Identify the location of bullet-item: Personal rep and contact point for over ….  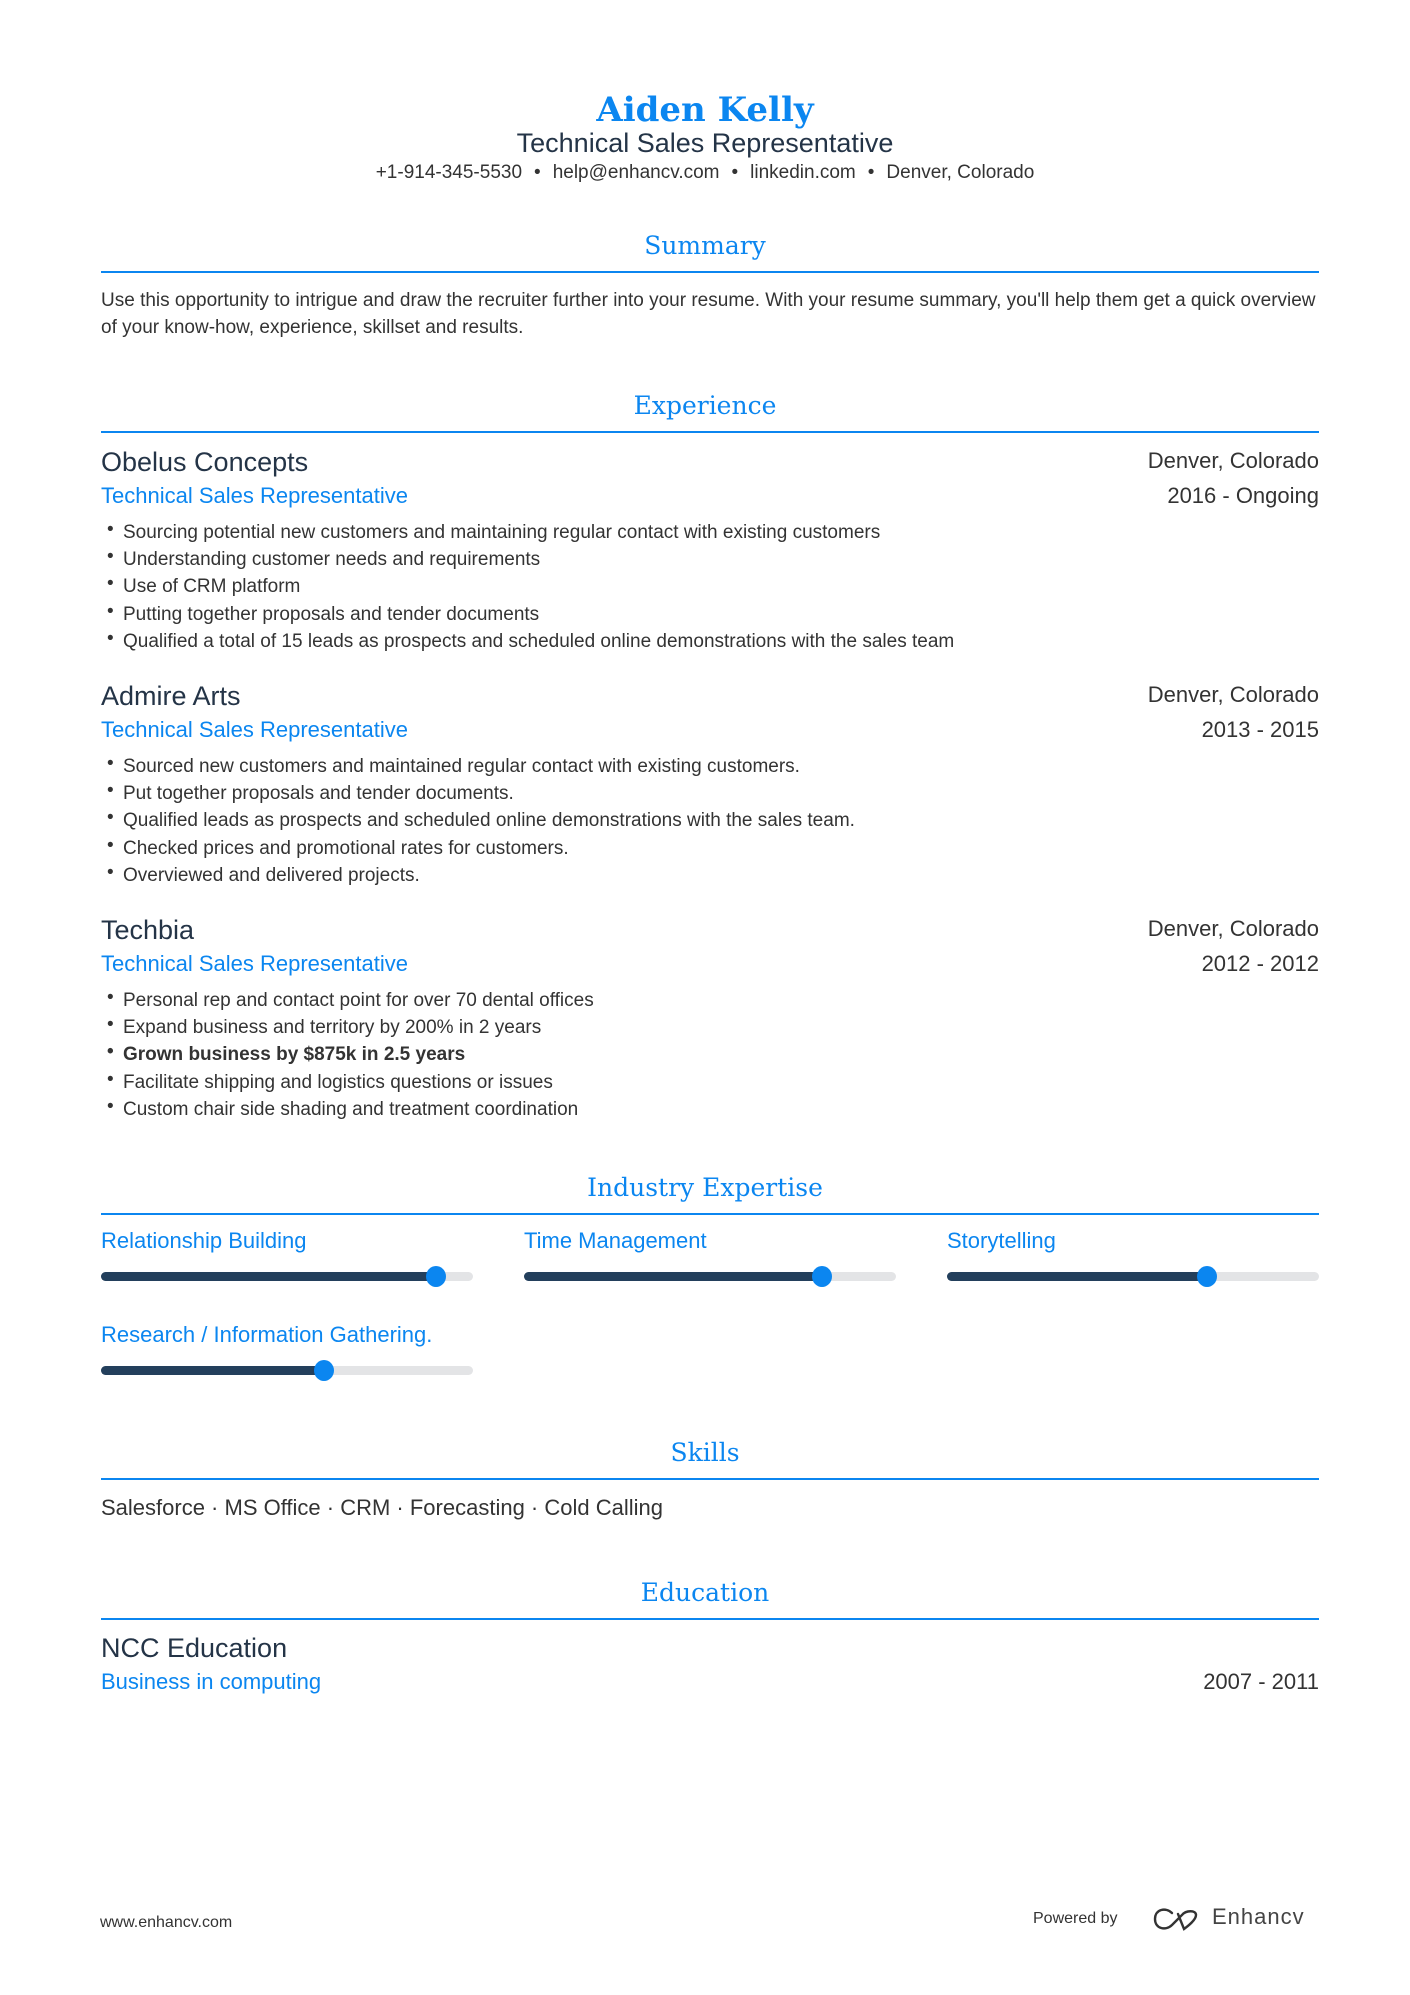
(347, 999).